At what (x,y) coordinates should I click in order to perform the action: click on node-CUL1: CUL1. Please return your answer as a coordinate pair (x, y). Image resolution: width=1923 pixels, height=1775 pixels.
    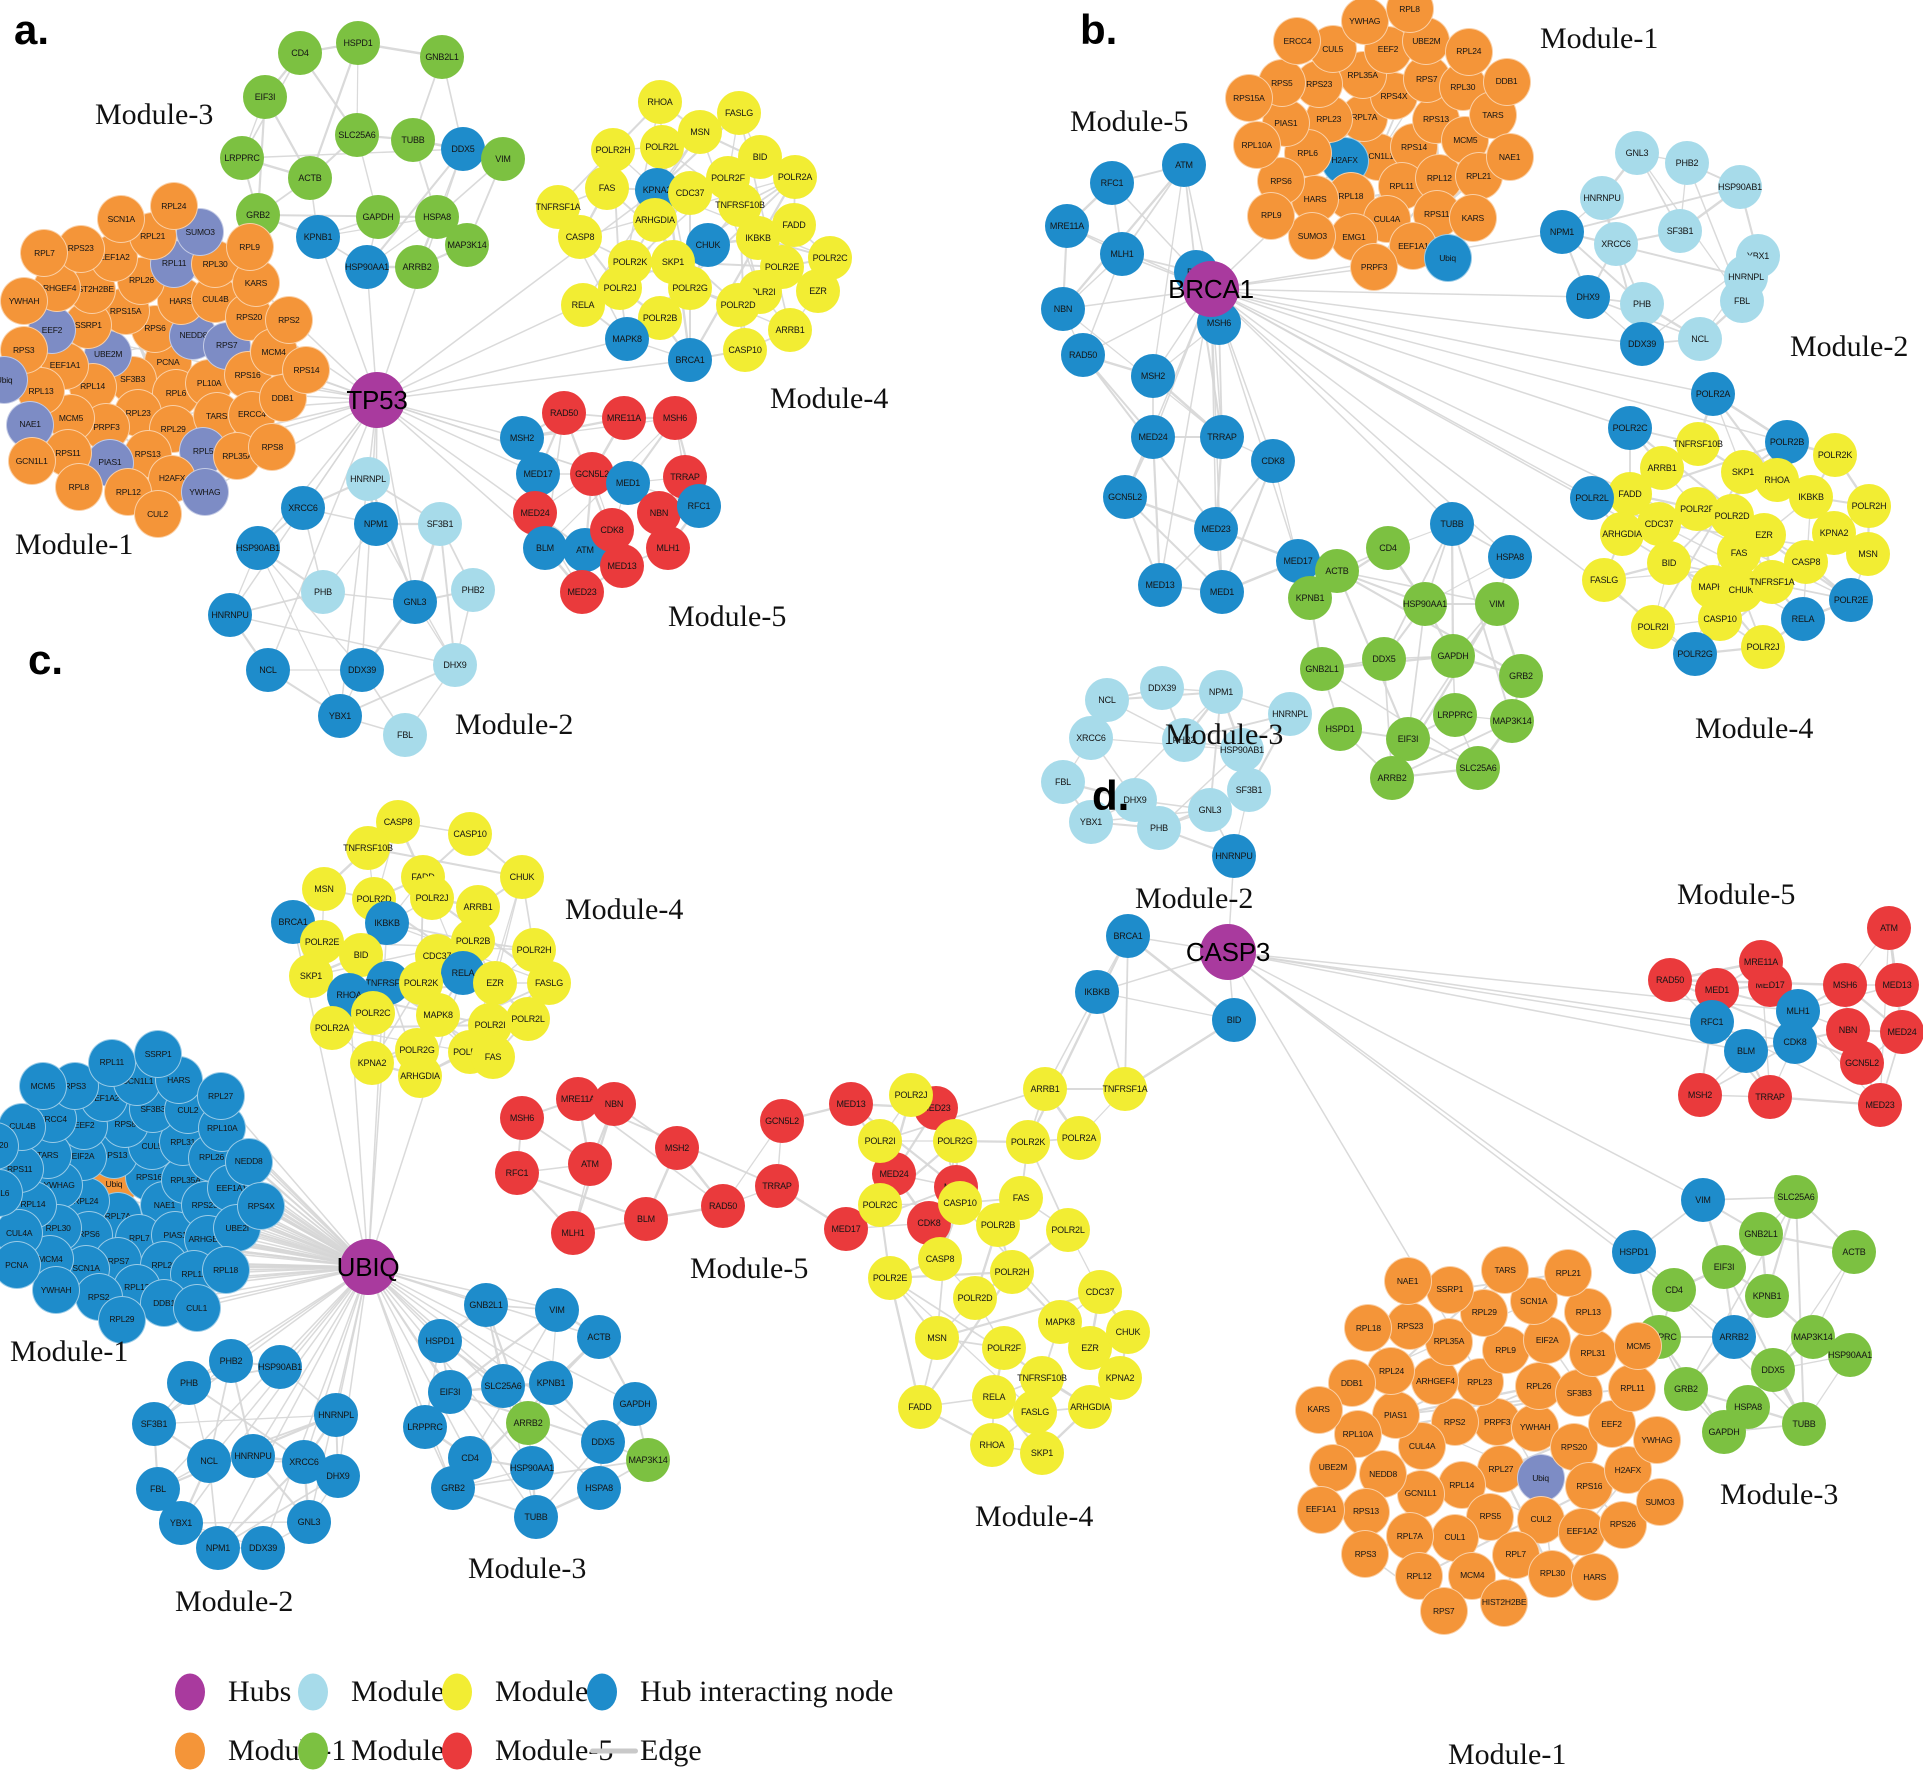
    Looking at the image, I should click on (196, 1307).